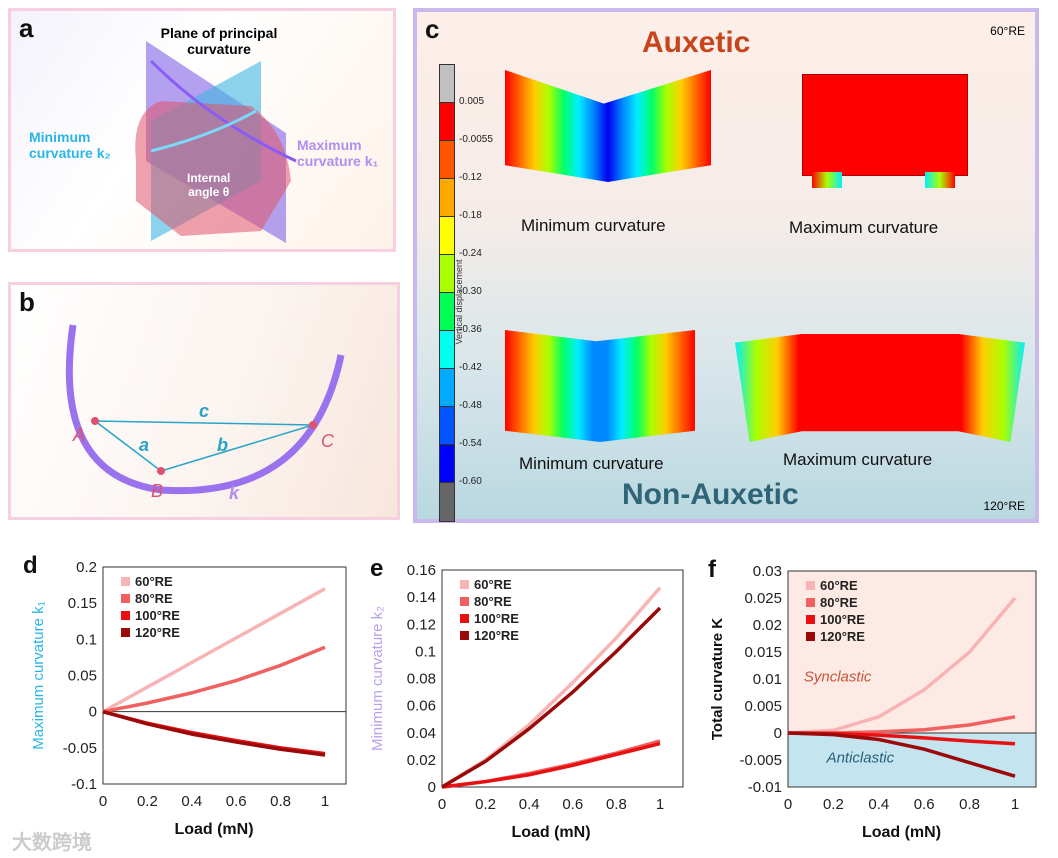  I want to click on y-tick-label: 0.03, so click(767, 571).